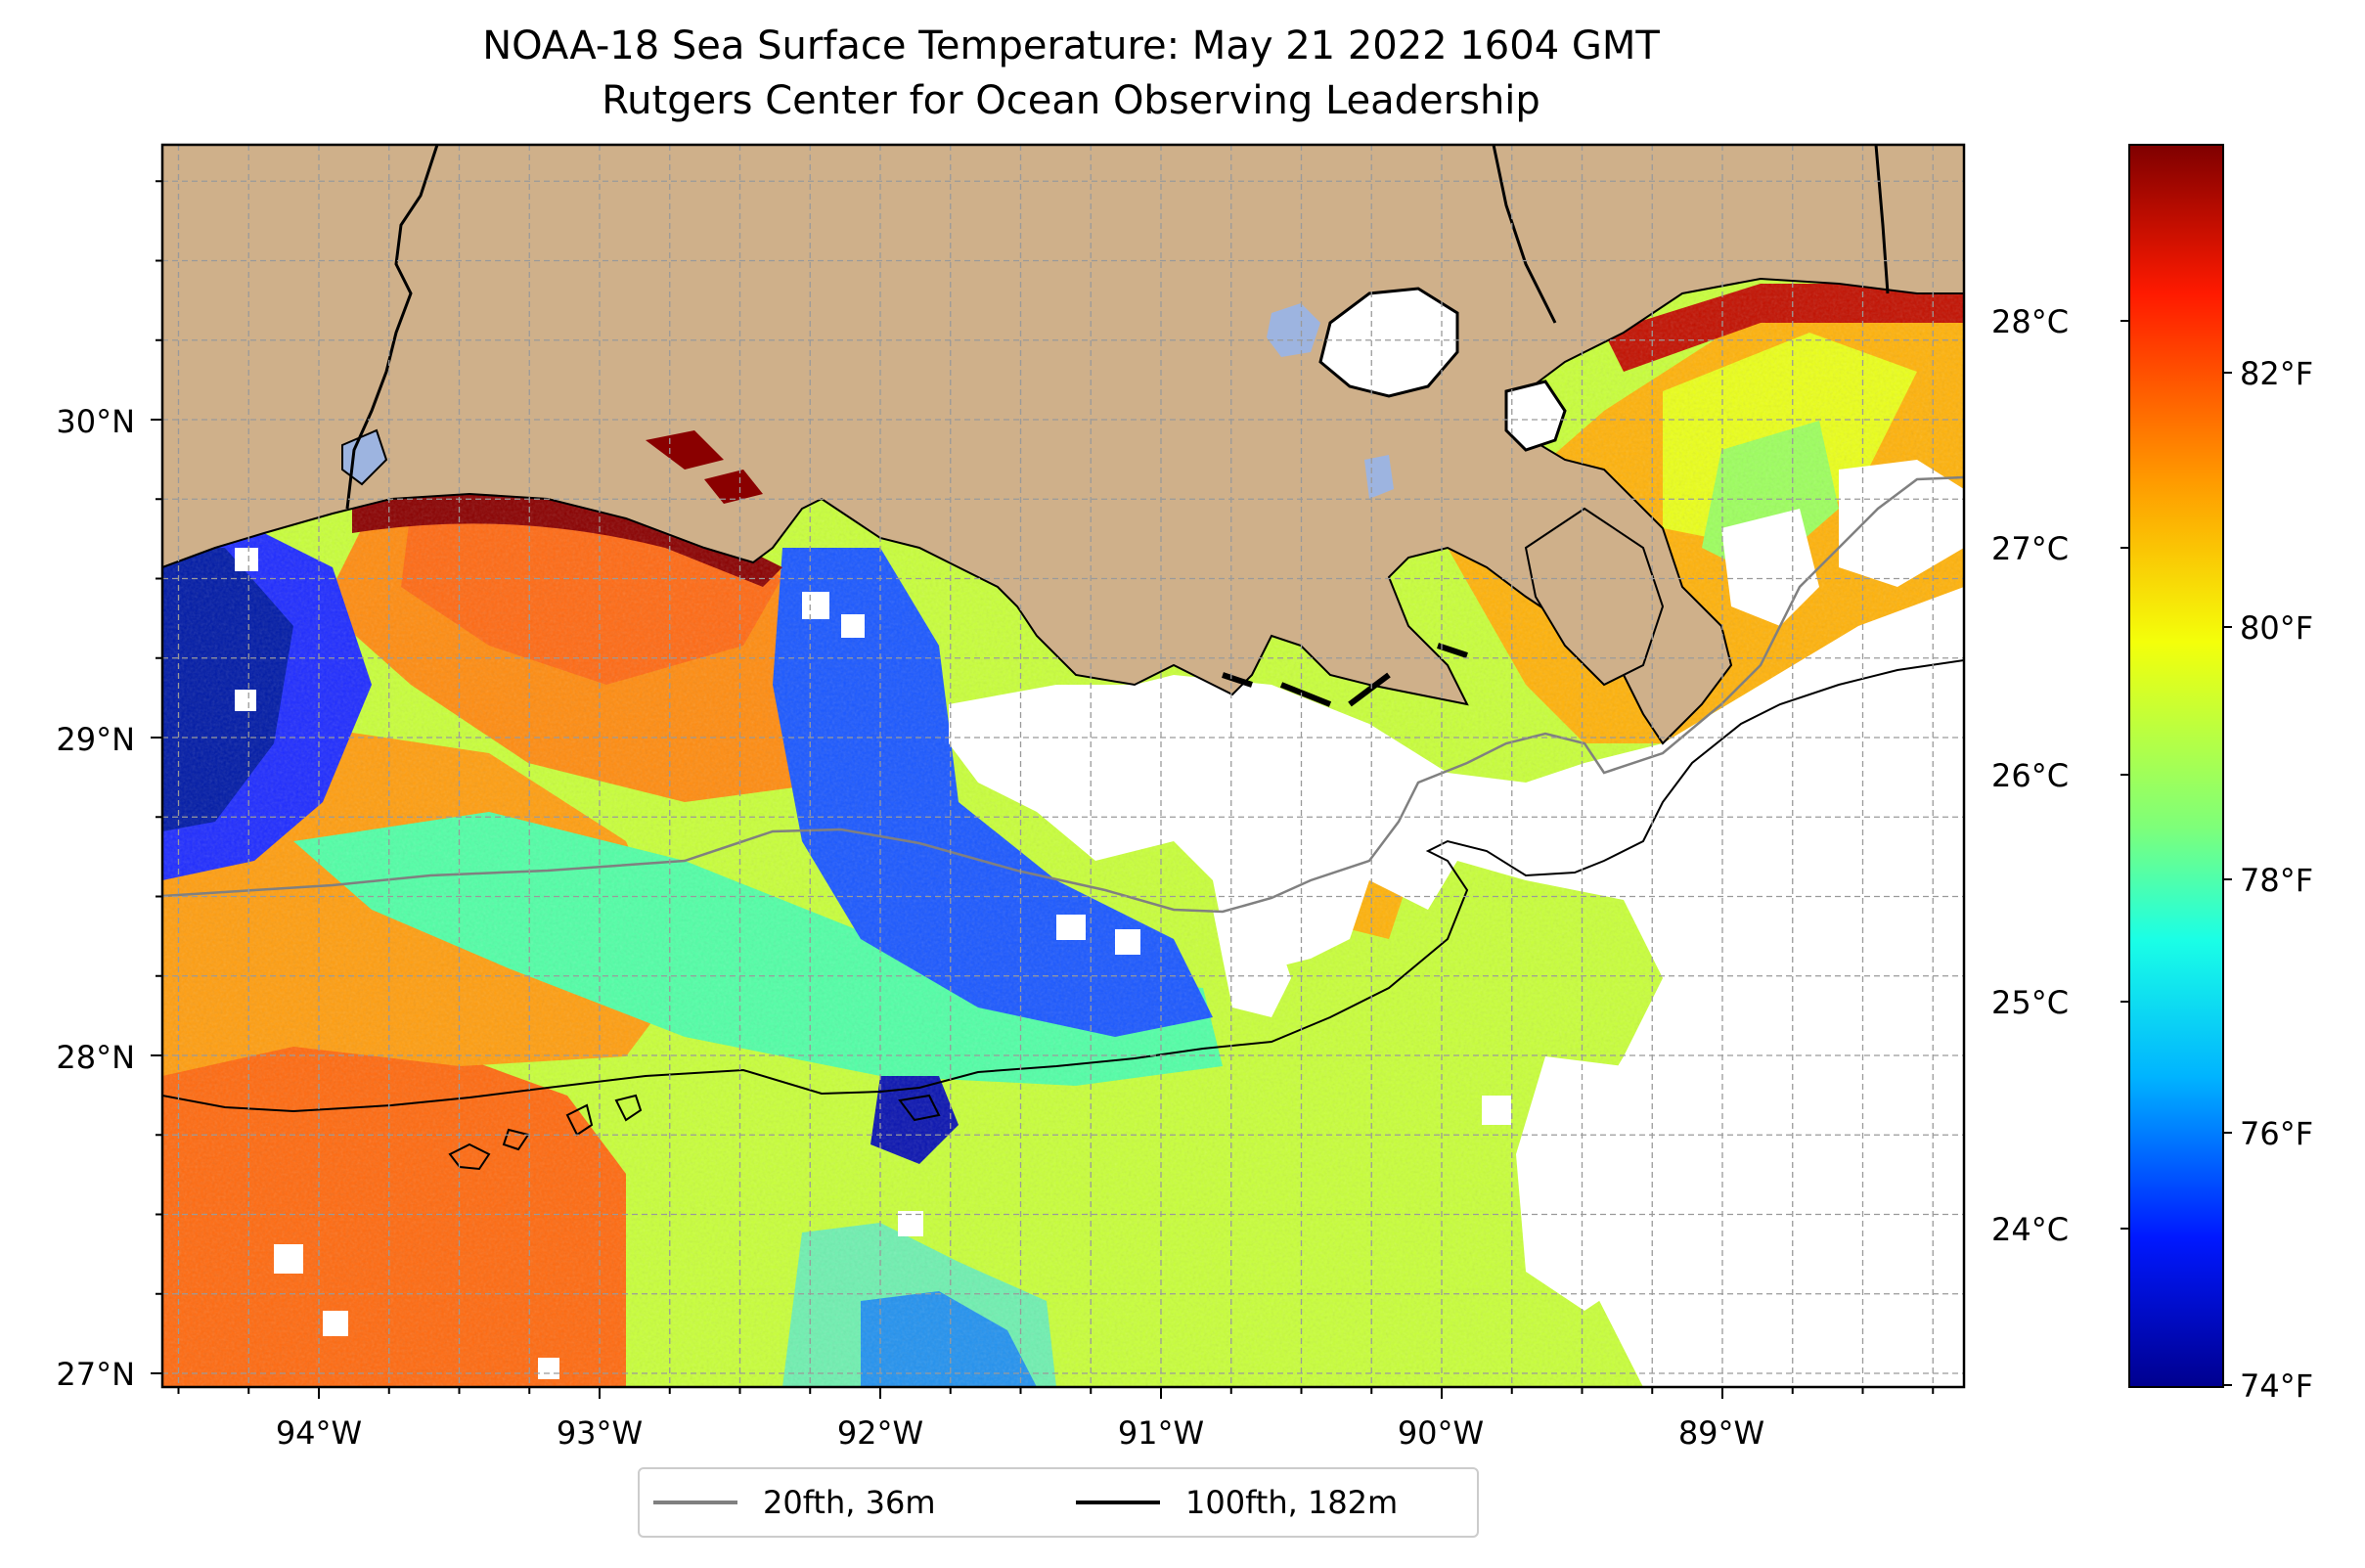 Image resolution: width=2365 pixels, height=1568 pixels. Describe the element at coordinates (695, 1502) in the screenshot. I see `legend-line-gray` at that location.